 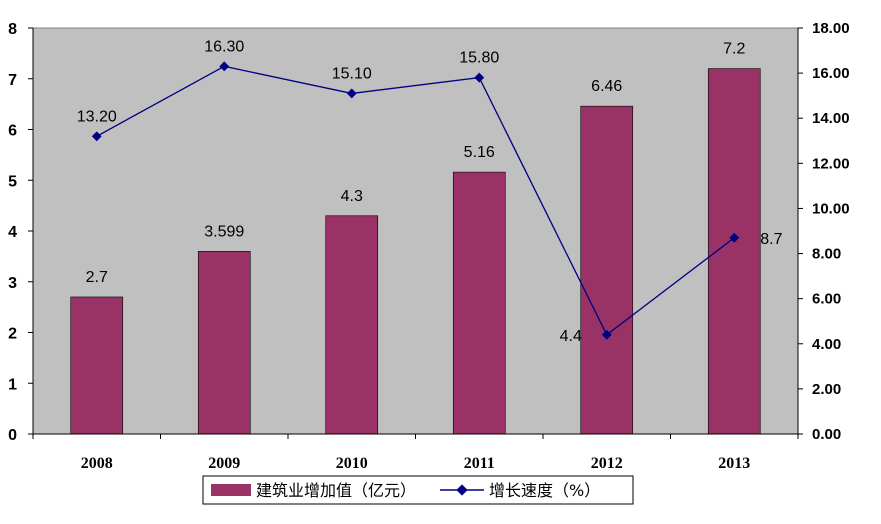 What do you see at coordinates (606, 334) in the screenshot?
I see `growth-point-2012` at bounding box center [606, 334].